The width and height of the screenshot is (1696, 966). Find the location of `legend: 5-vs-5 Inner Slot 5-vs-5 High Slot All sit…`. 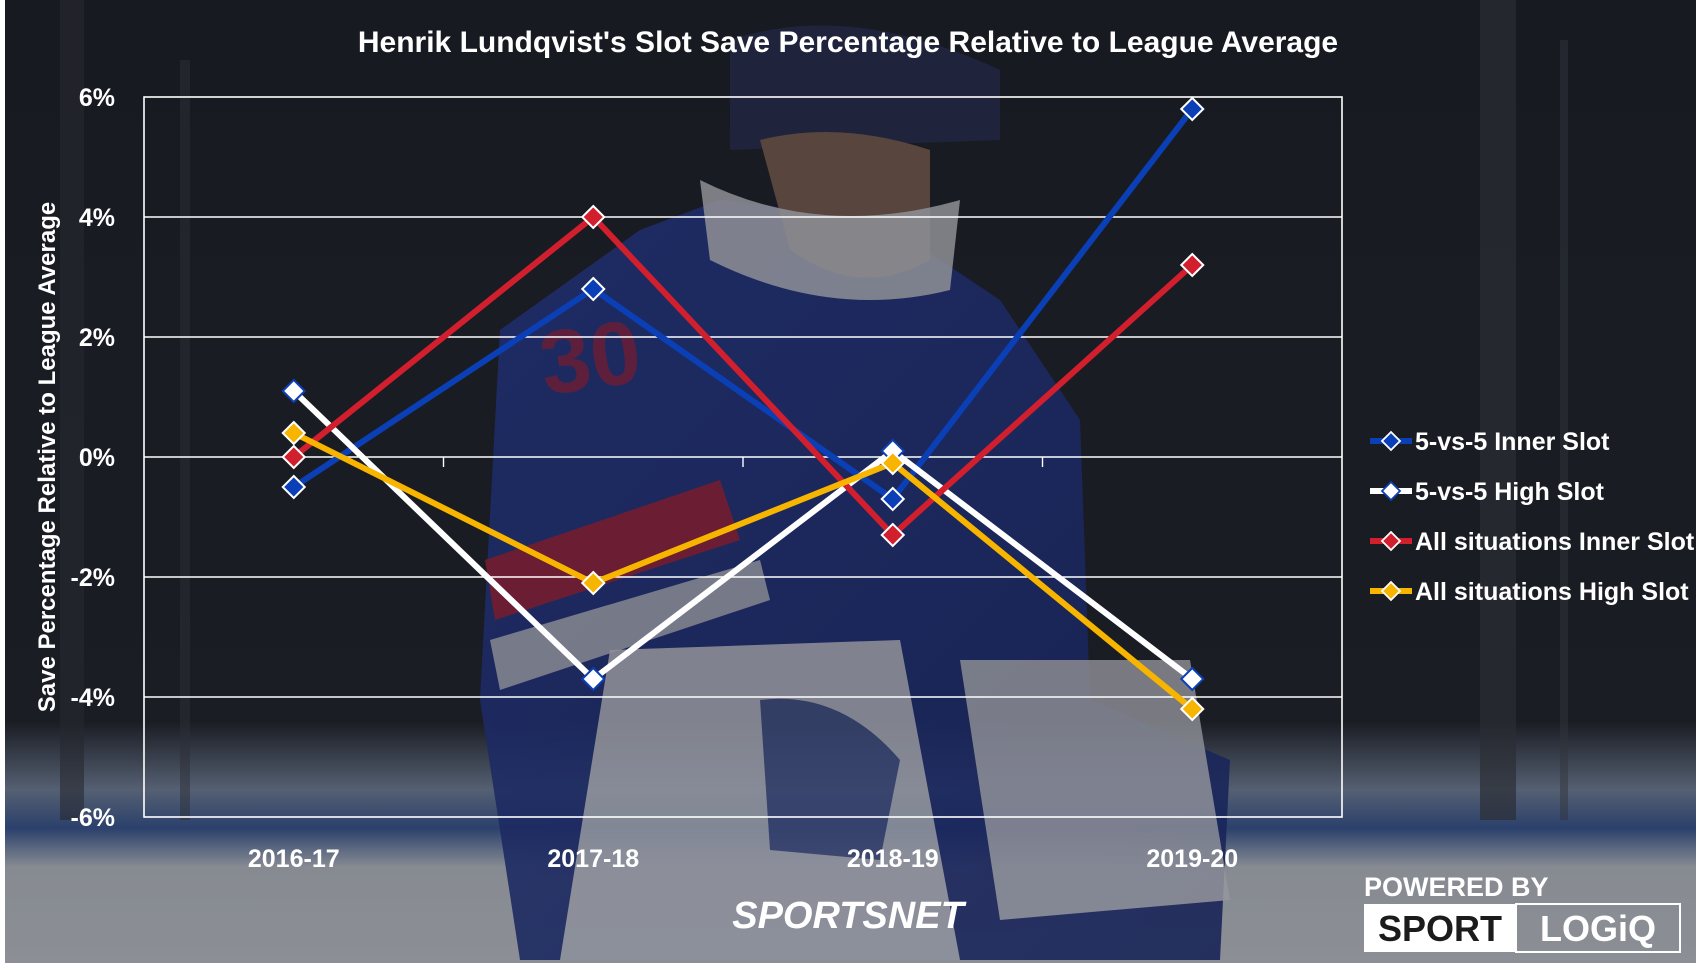

legend: 5-vs-5 Inner Slot 5-vs-5 High Slot All sit… is located at coordinates (1532, 517).